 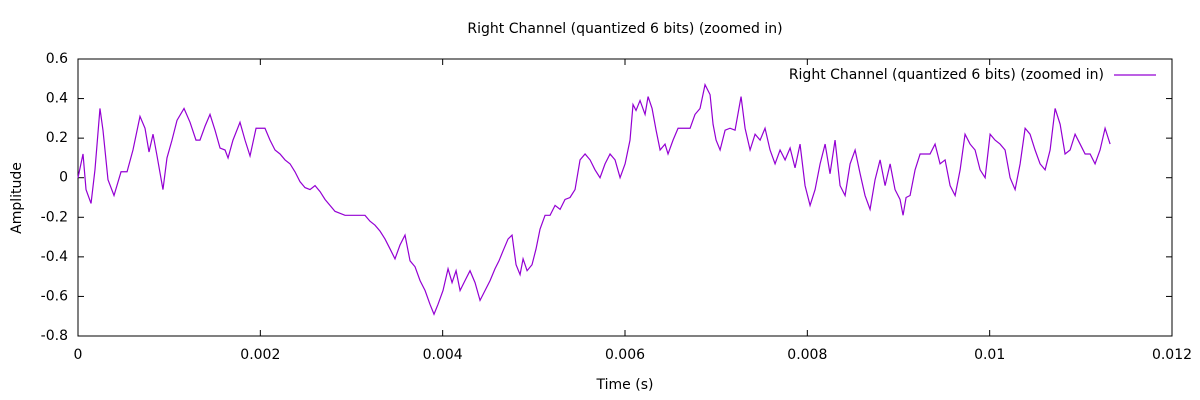 I want to click on y-tick-label: 0.2, so click(x=57, y=138).